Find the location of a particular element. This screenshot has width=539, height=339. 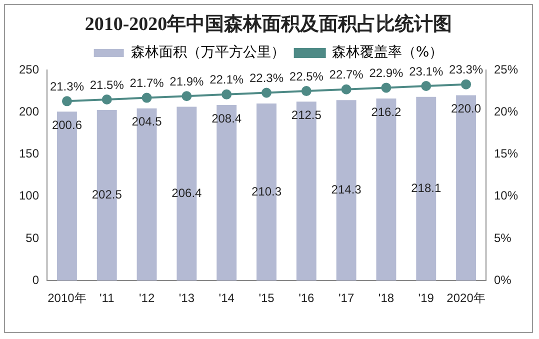

data-label: 22.7% is located at coordinates (346, 75).